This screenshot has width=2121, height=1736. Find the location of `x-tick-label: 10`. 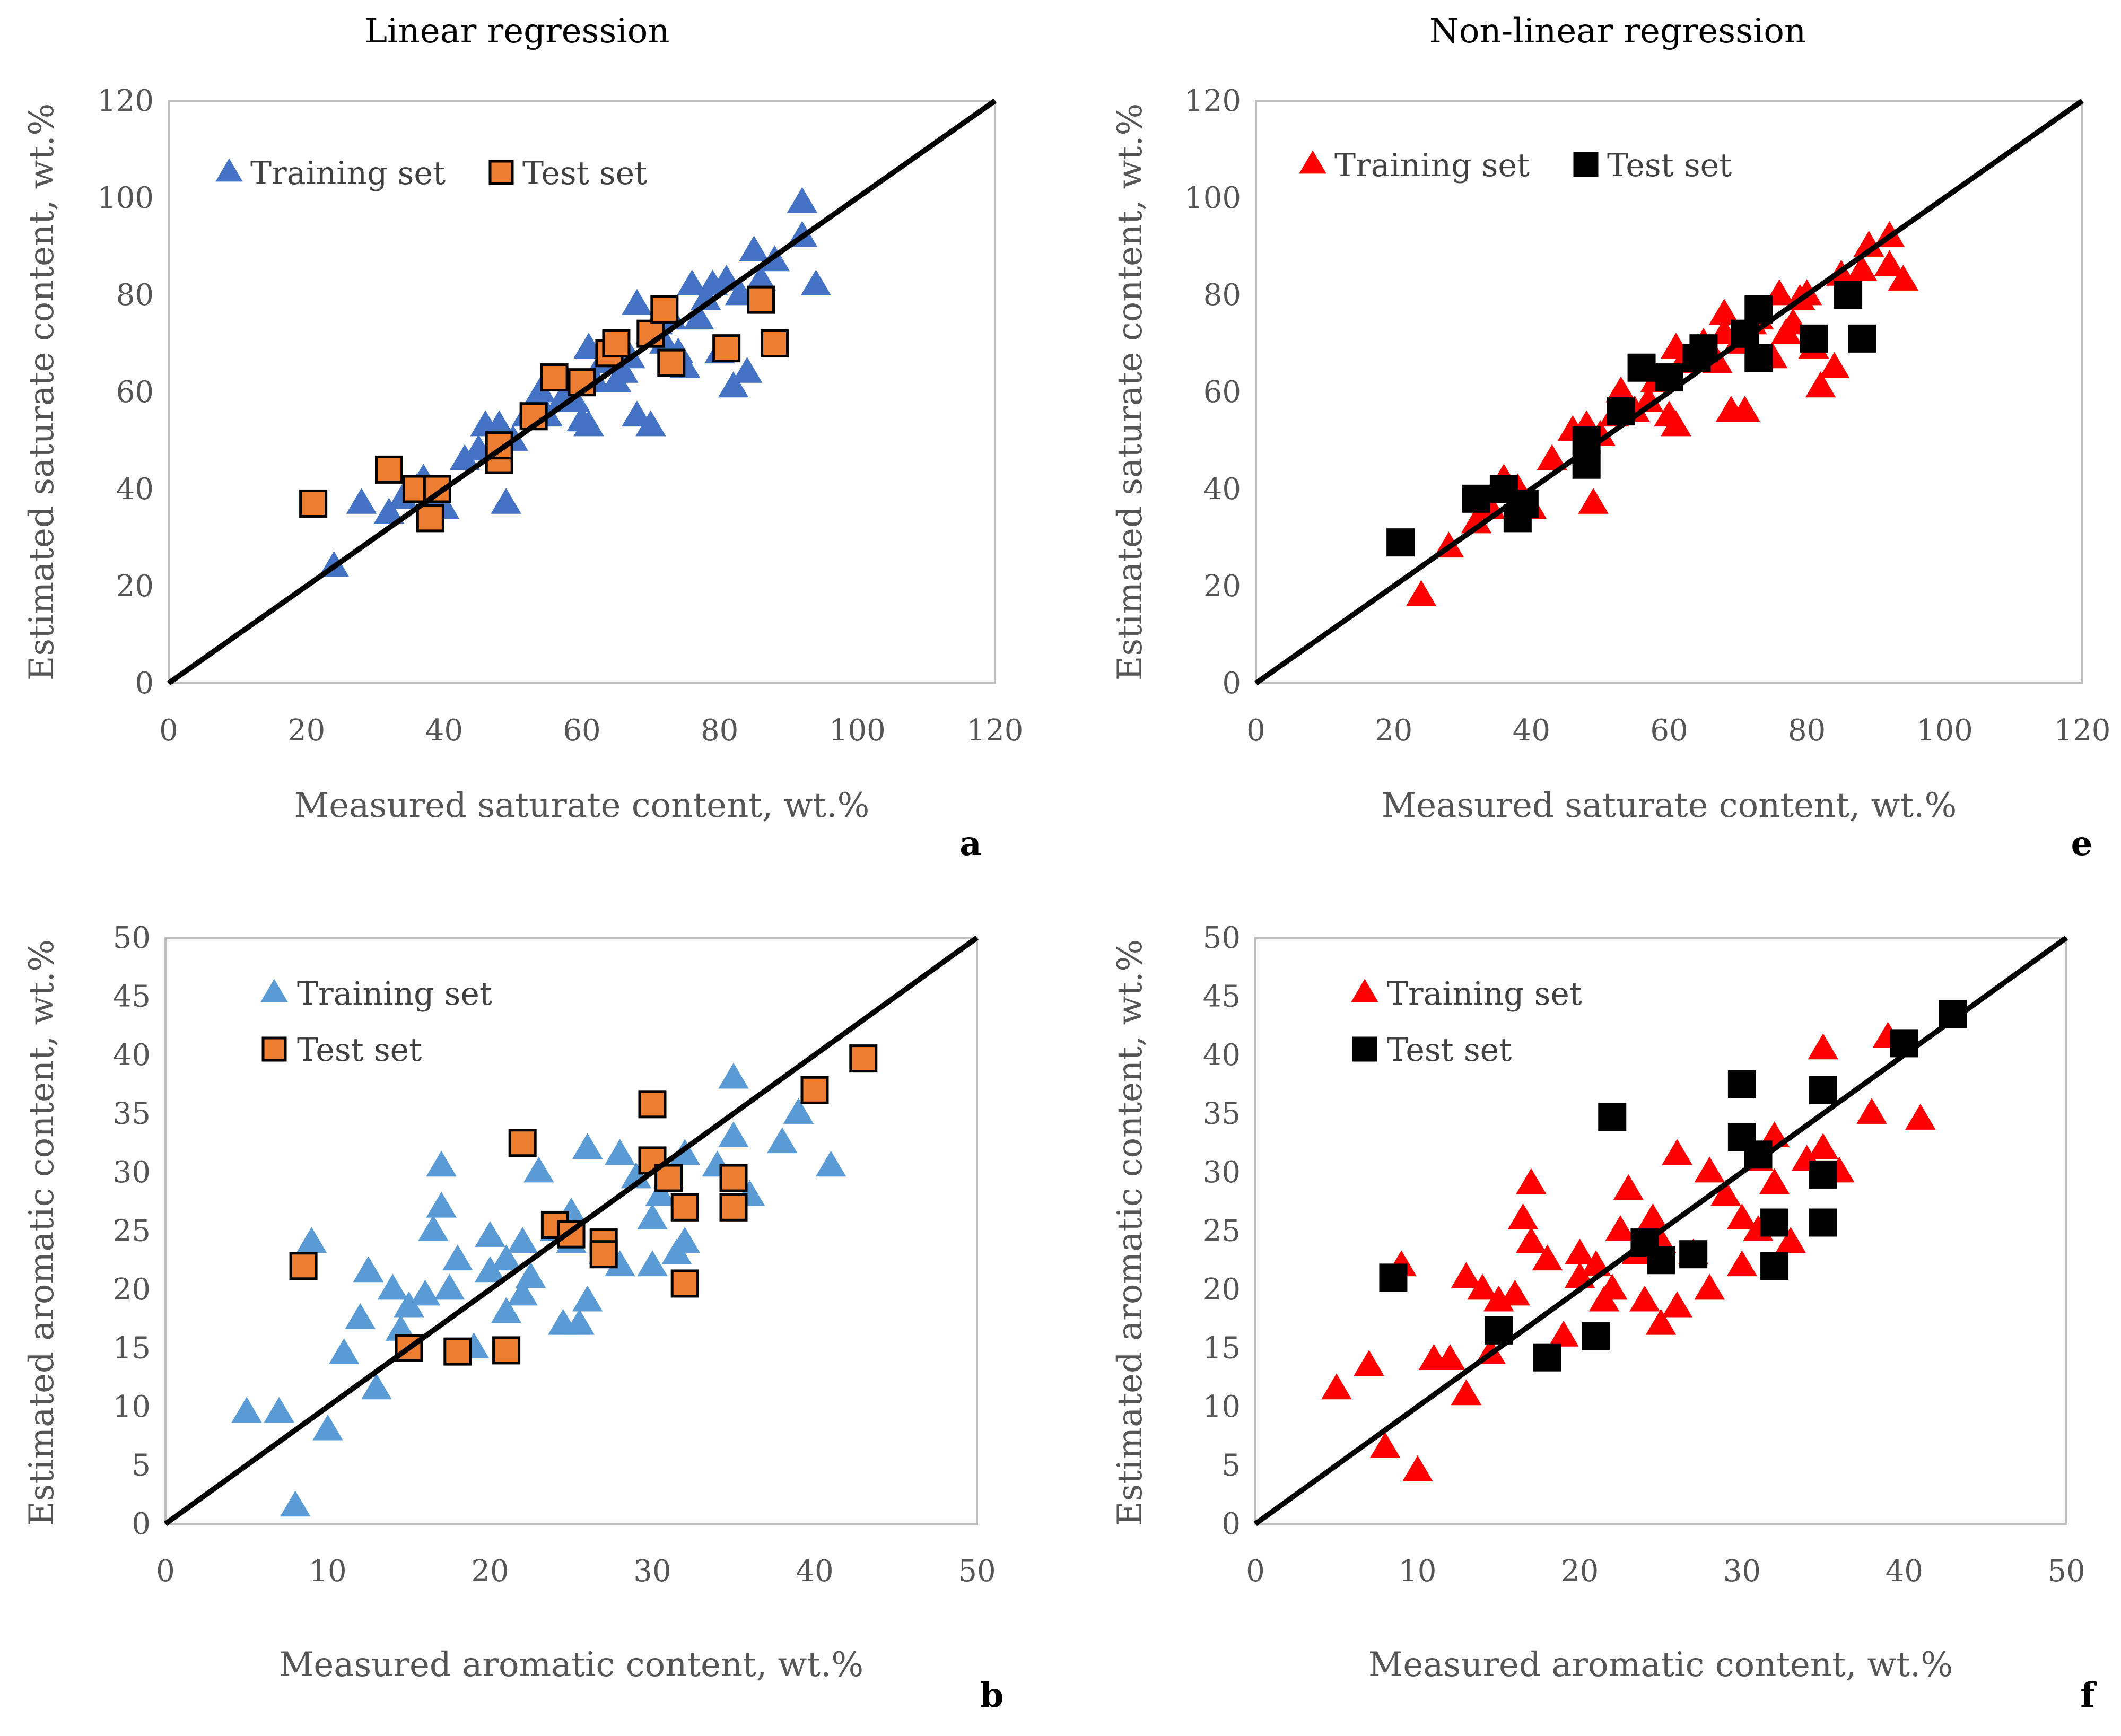

x-tick-label: 10 is located at coordinates (327, 1571).